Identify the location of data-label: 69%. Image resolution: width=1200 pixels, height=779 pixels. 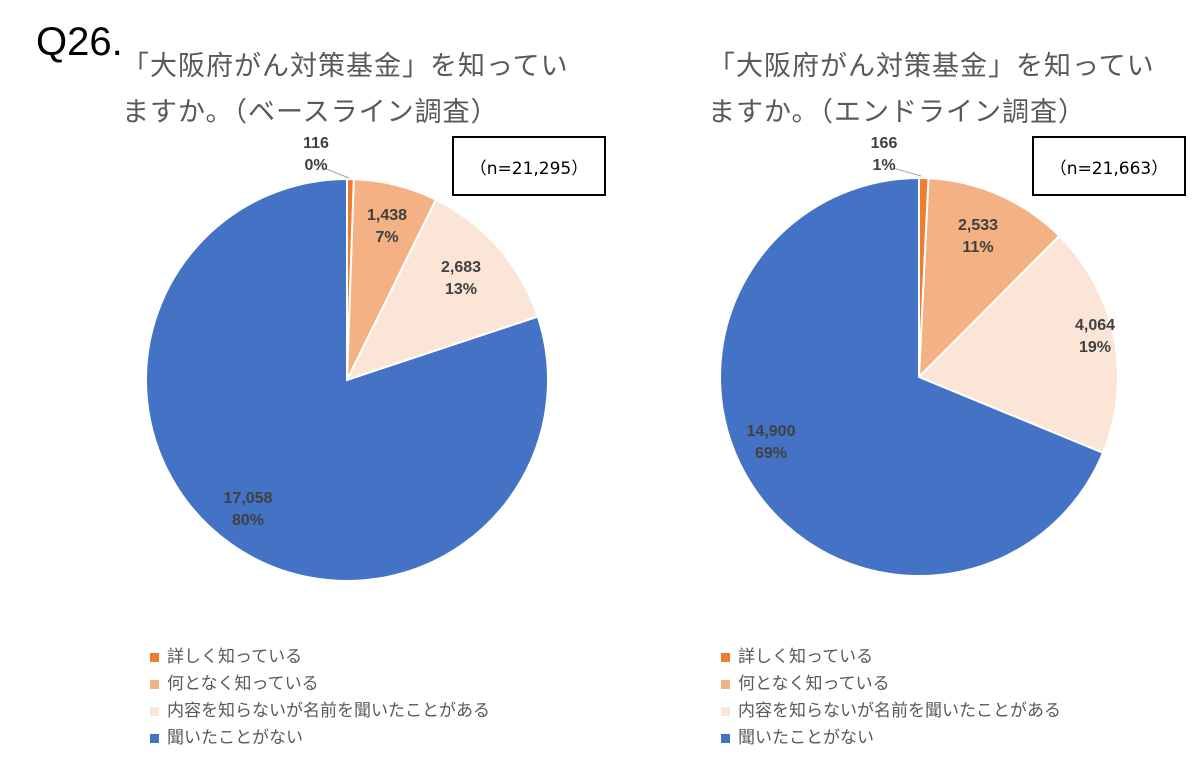
(771, 453).